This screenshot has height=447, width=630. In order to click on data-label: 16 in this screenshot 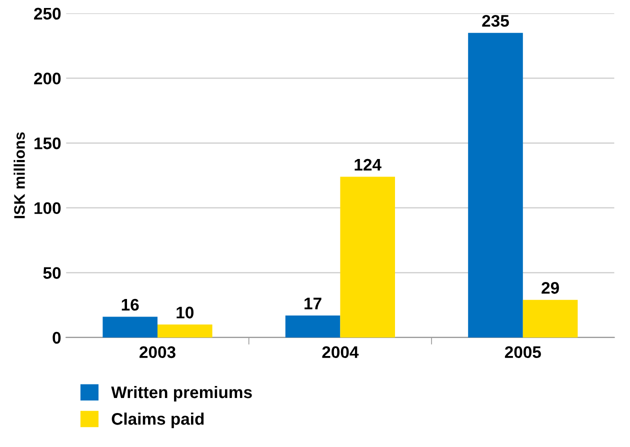, I will do `click(130, 304)`.